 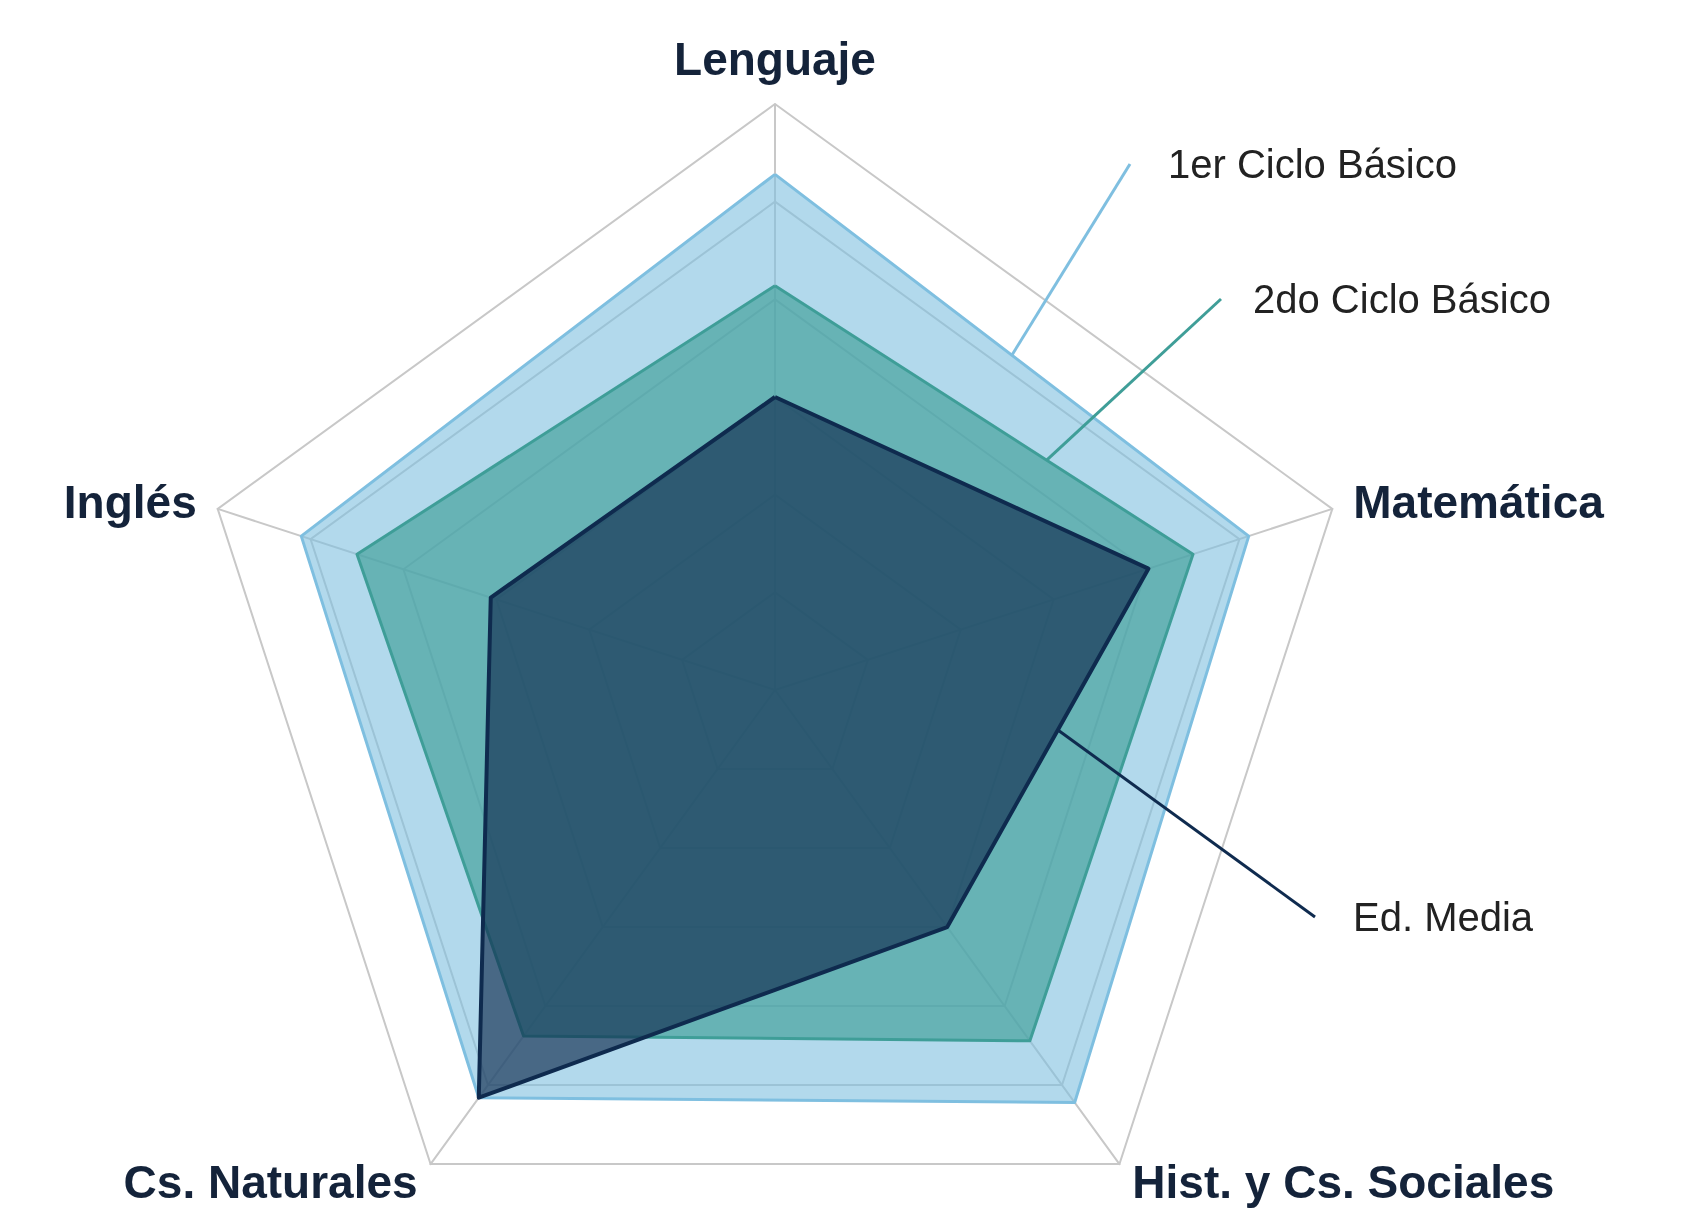 What do you see at coordinates (1402, 299) in the screenshot?
I see `text: 2do Ciclo Básico` at bounding box center [1402, 299].